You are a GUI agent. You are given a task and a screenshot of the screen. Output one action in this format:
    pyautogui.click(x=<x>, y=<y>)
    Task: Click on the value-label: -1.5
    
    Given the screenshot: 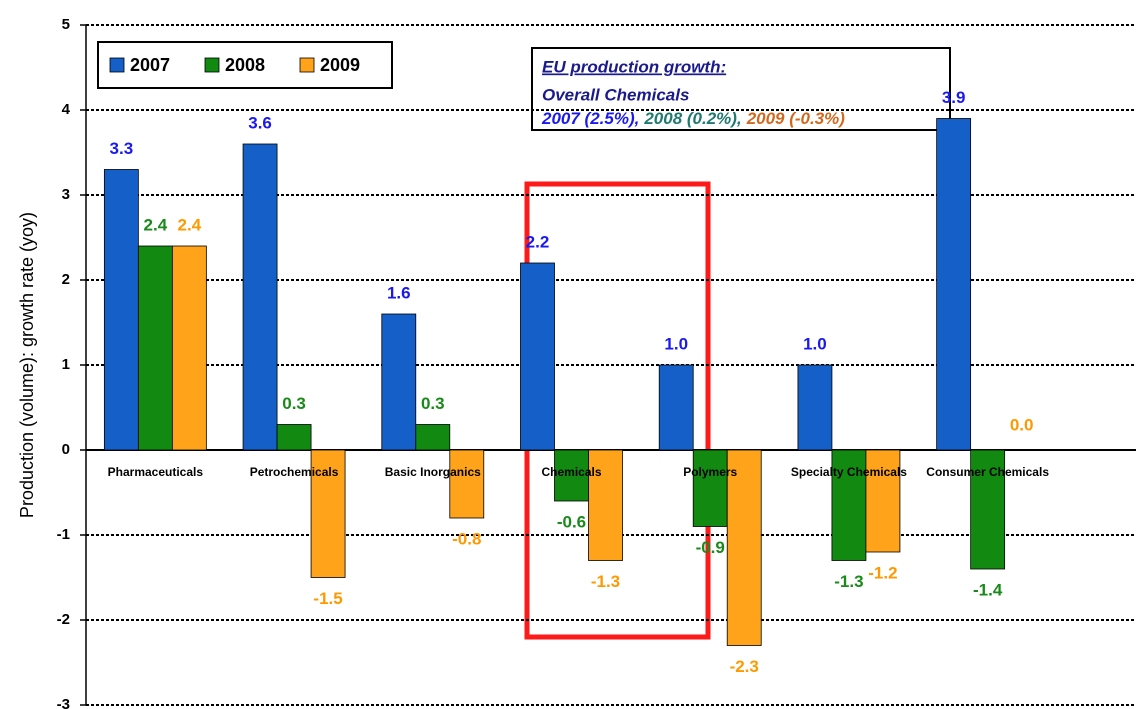 What is the action you would take?
    pyautogui.click(x=327, y=598)
    